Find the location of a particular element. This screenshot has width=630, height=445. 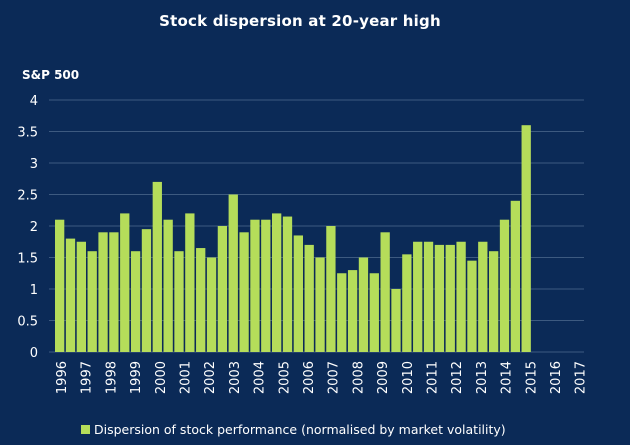

y-tick-label: 0 is located at coordinates (34, 353).